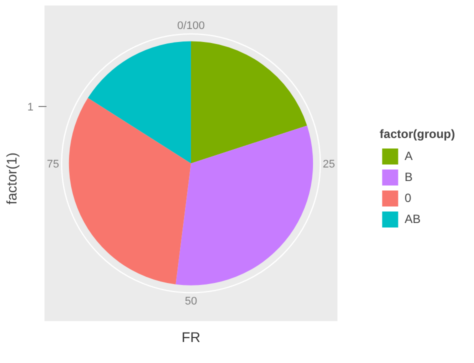 The width and height of the screenshot is (474, 363). What do you see at coordinates (417, 134) in the screenshot?
I see `legend-title: factor(group)` at bounding box center [417, 134].